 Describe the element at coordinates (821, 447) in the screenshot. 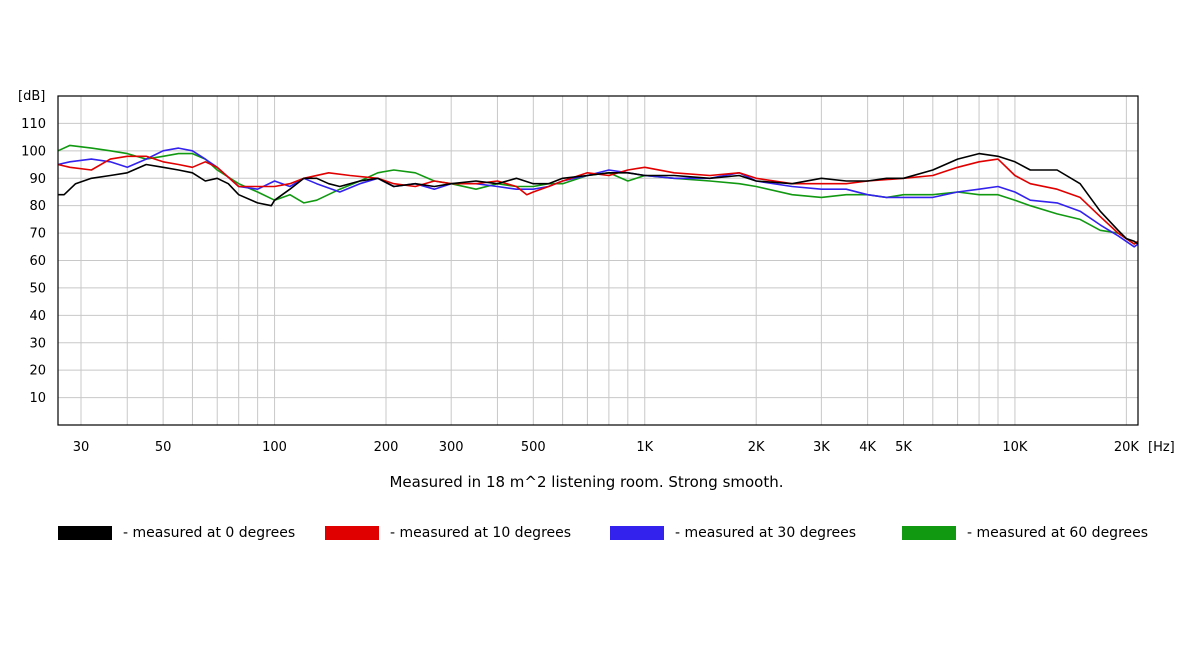

I see `x-tick-label: 3K` at that location.